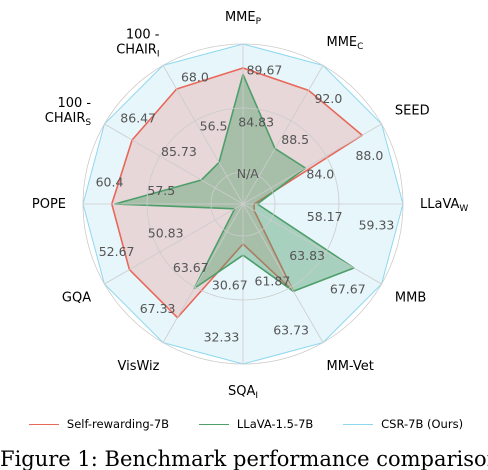 This screenshot has width=488, height=470. What do you see at coordinates (256, 121) in the screenshot?
I see `tick-label-0-1: 84.83` at bounding box center [256, 121].